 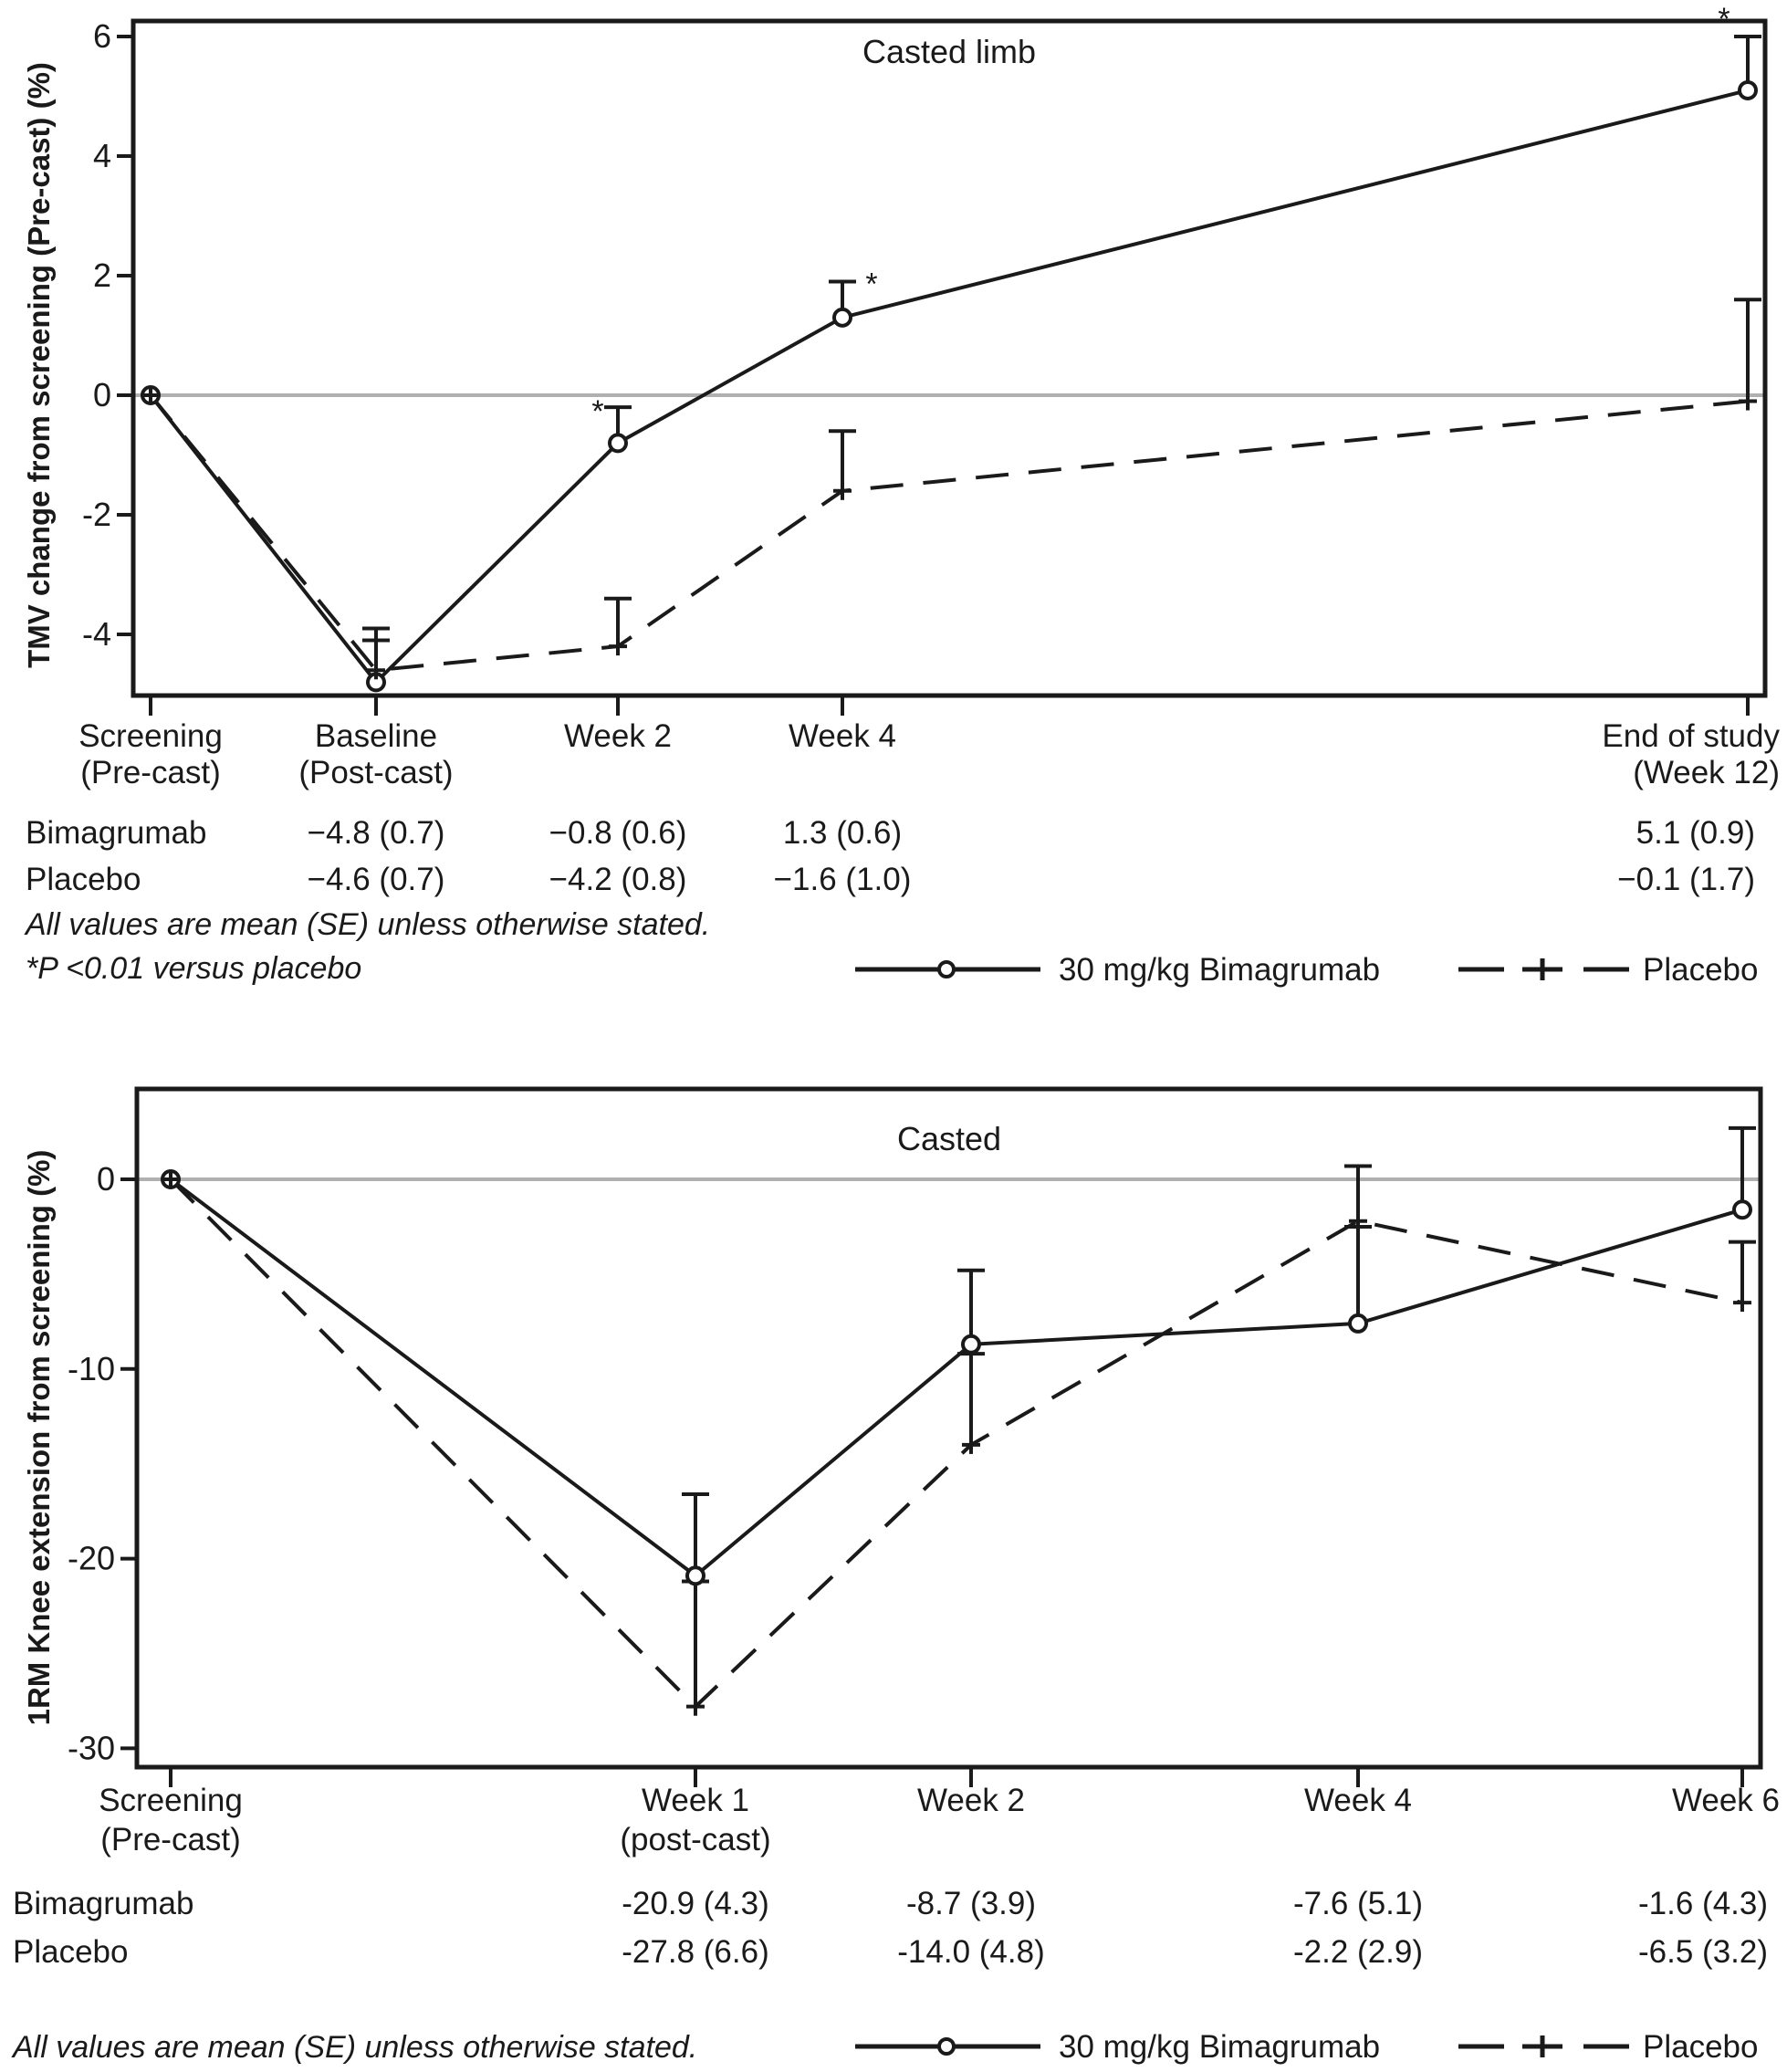 I want to click on table-cell: 5.1 (0.9), so click(x=1695, y=833).